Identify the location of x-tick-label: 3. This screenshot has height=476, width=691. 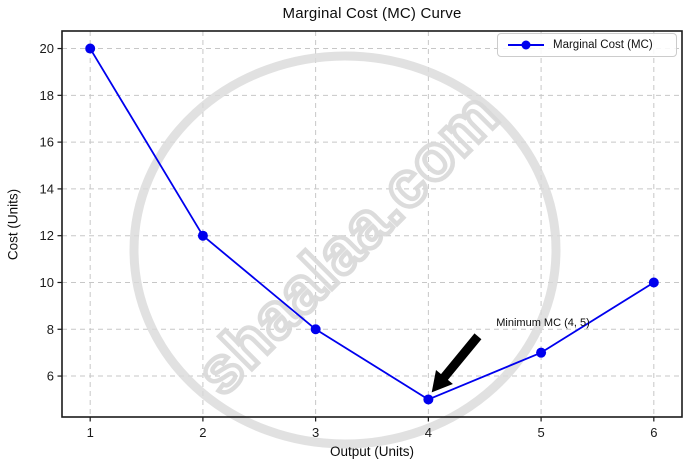
(315, 432).